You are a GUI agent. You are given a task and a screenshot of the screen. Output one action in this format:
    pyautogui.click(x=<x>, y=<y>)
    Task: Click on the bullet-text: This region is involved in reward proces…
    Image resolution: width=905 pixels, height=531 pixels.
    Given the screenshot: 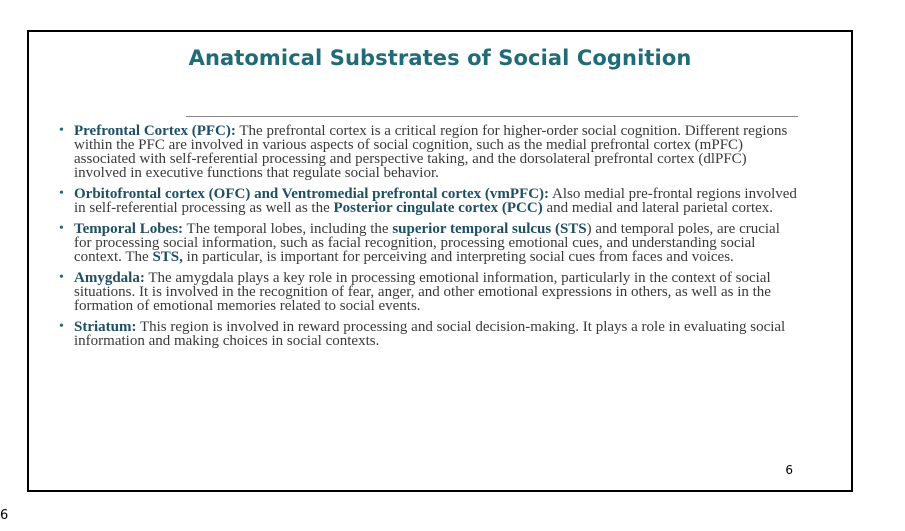 What is the action you would take?
    pyautogui.click(x=430, y=334)
    